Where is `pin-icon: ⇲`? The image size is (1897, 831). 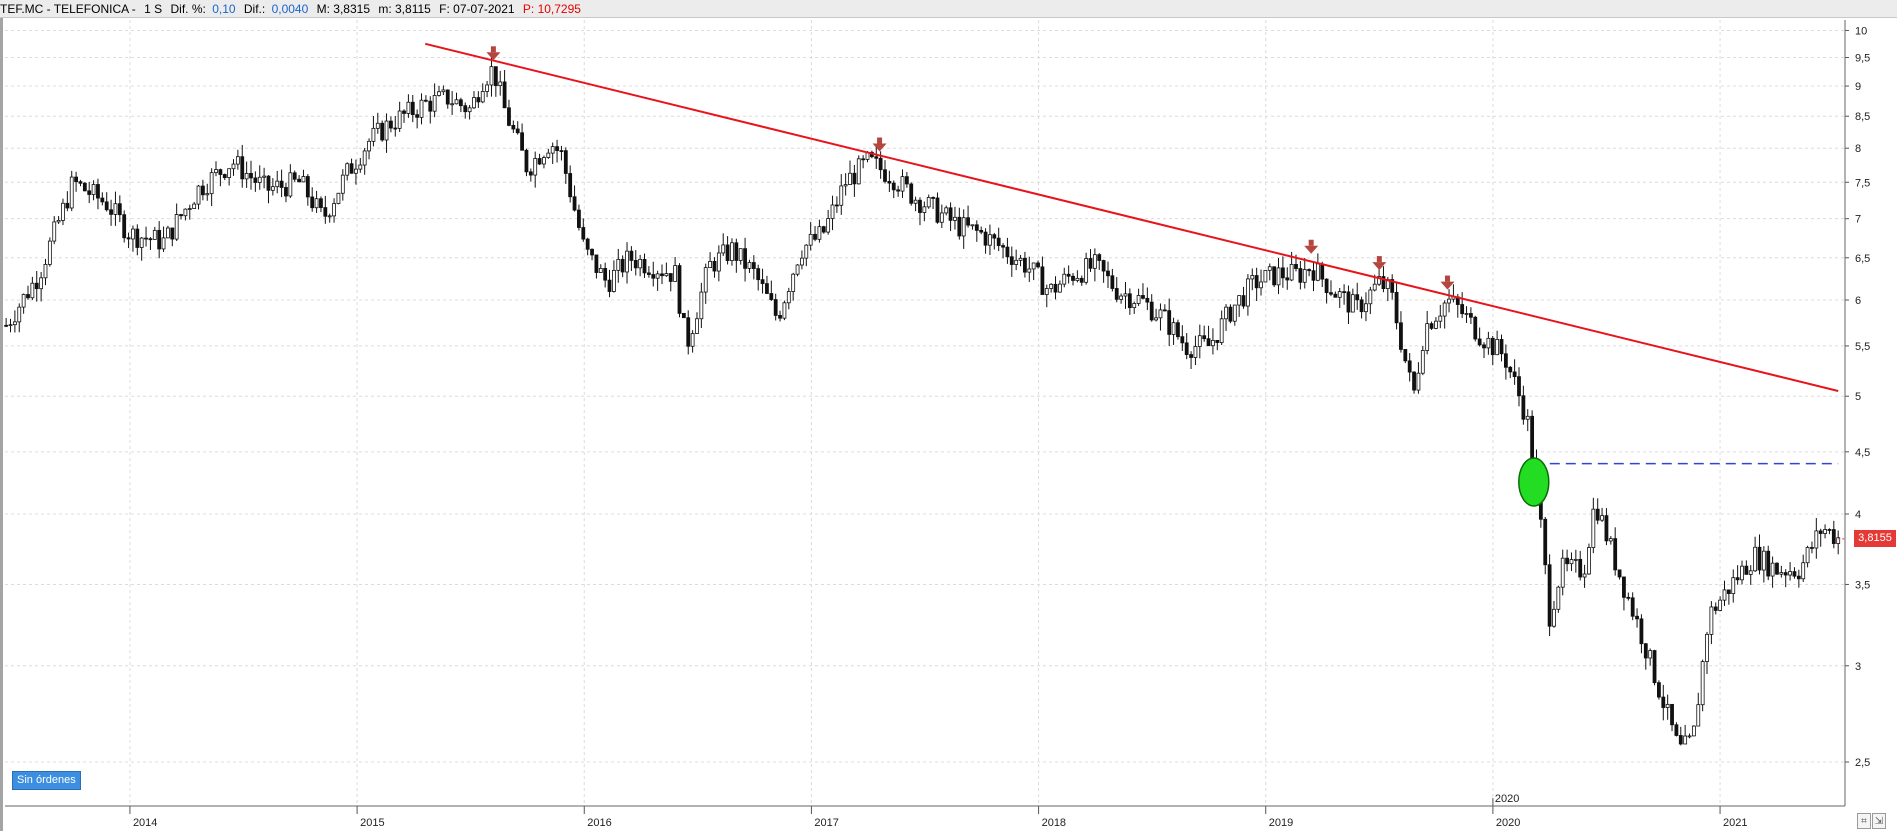
pin-icon: ⇲ is located at coordinates (1879, 821).